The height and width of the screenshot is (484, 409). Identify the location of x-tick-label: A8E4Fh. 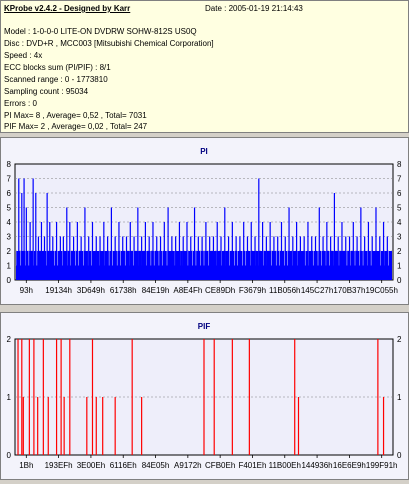
(187, 290).